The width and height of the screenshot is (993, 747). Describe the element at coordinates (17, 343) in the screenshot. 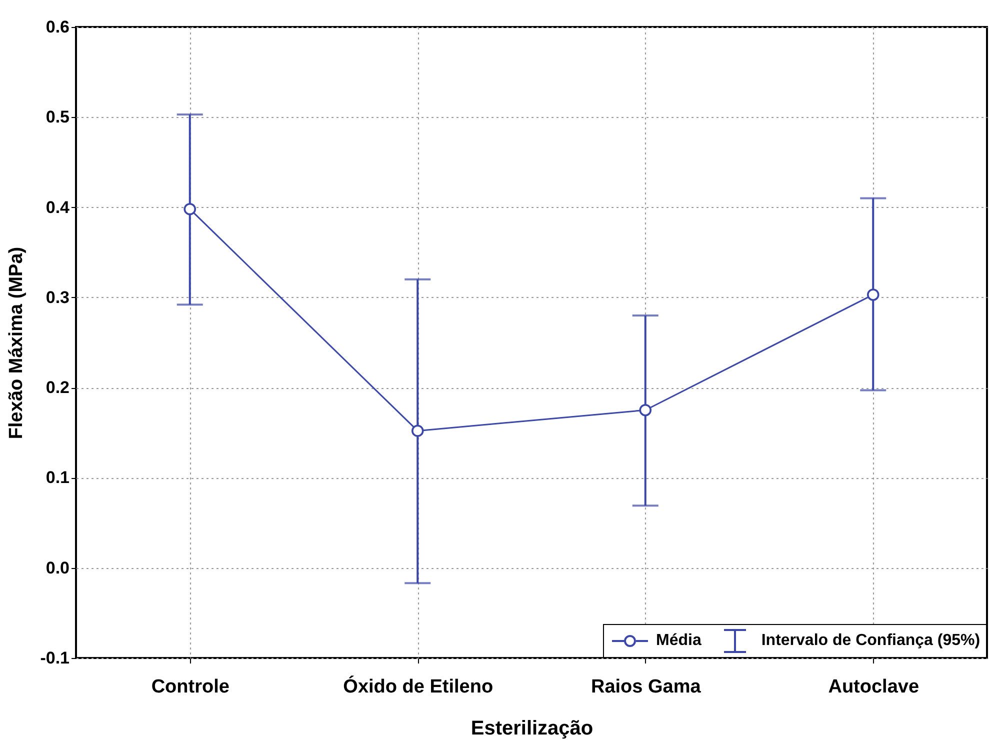

I see `y-axis-title: Flexão Máxima (MPa)` at that location.